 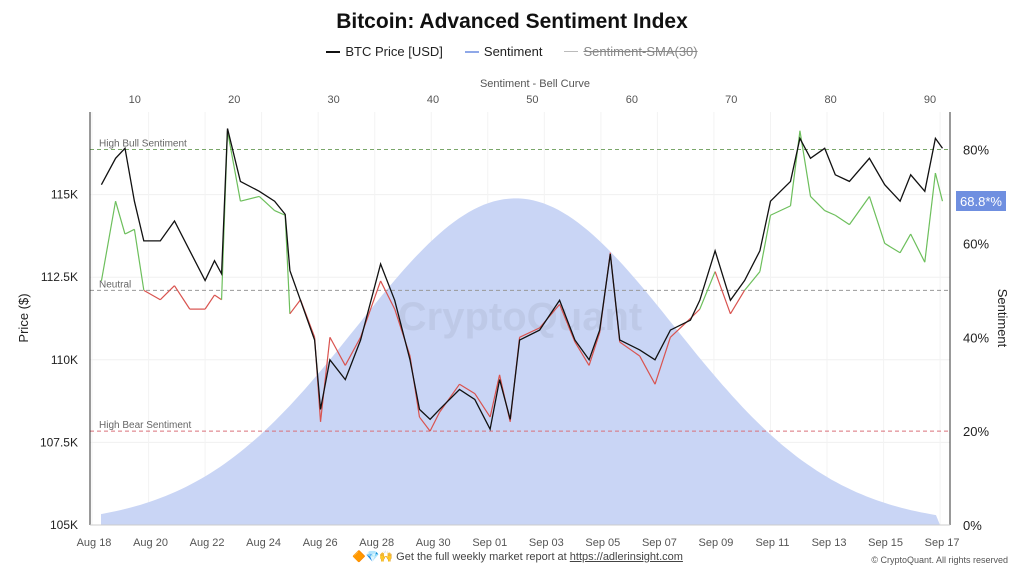 I want to click on x-tick-label: Sep 05, so click(x=602, y=543).